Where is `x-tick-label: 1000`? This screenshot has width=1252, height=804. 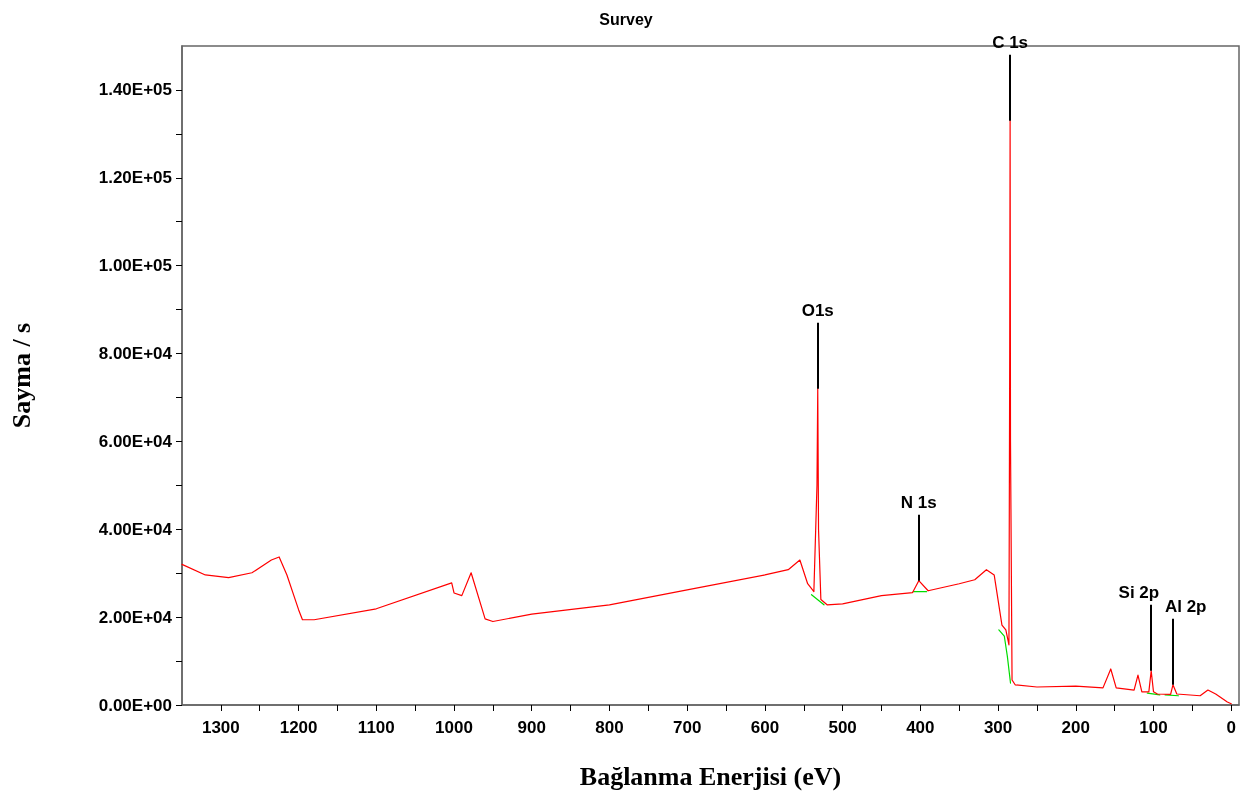 x-tick-label: 1000 is located at coordinates (454, 727).